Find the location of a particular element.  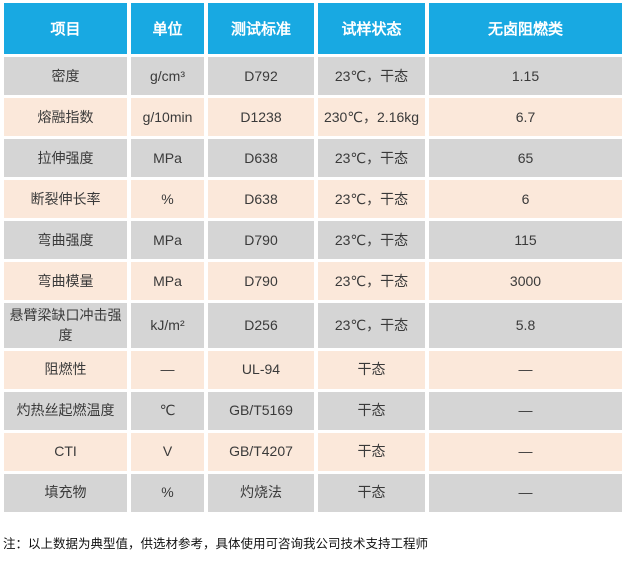

cell-standard: GB/T5169 is located at coordinates (261, 410).